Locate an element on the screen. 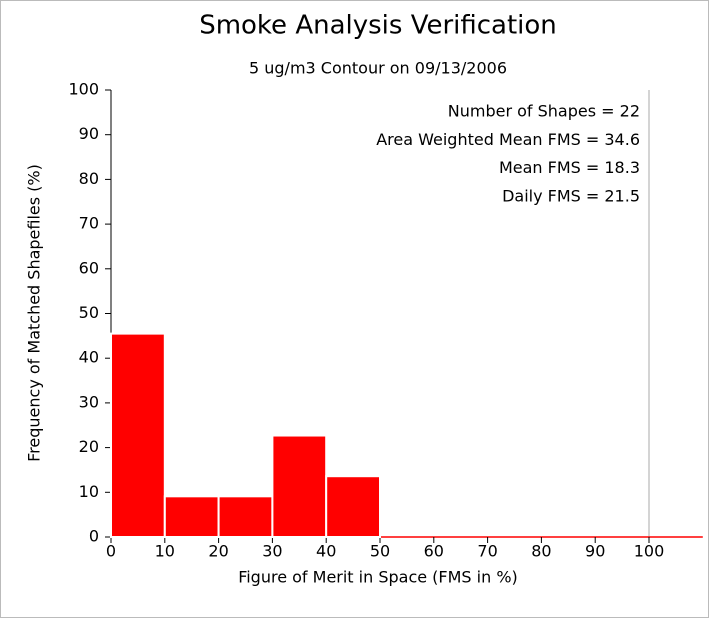  x-tick-label: 90 is located at coordinates (595, 551).